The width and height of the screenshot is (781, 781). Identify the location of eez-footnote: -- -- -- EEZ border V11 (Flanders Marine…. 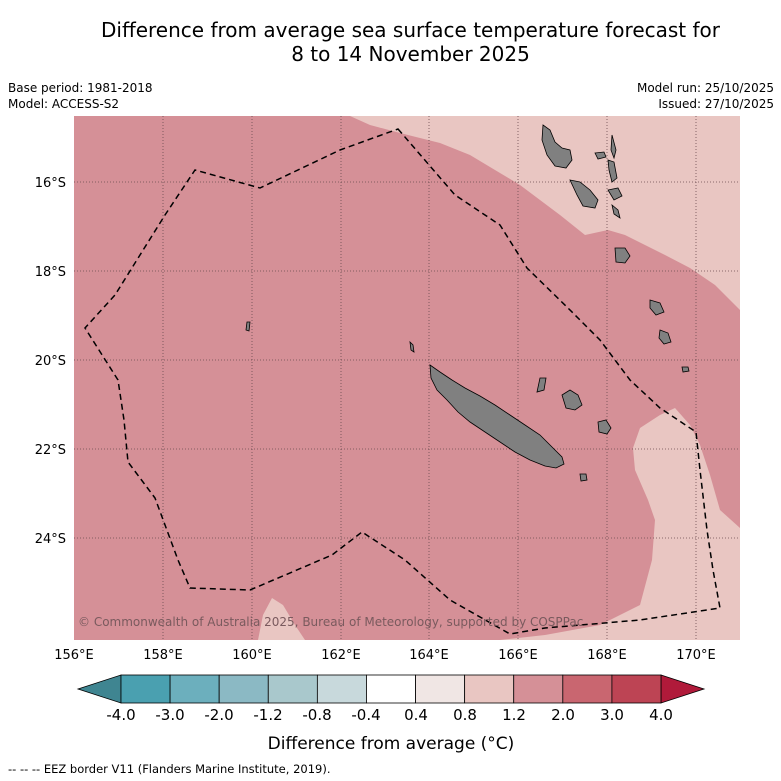
(169, 769).